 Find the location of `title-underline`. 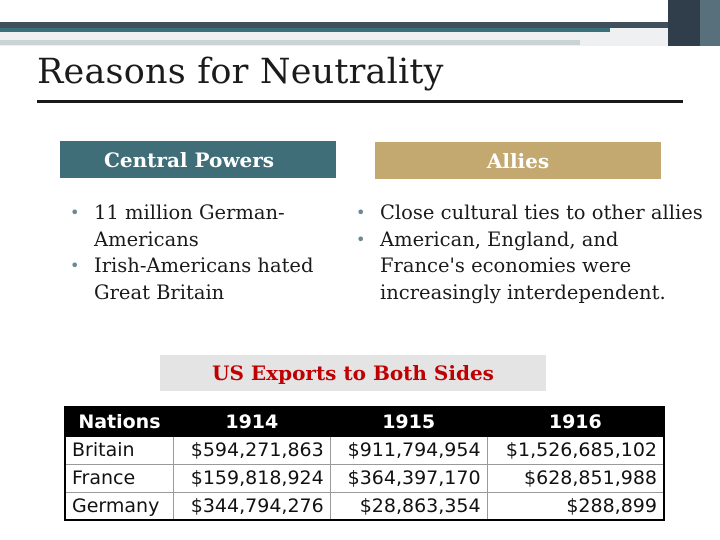

title-underline is located at coordinates (360, 101).